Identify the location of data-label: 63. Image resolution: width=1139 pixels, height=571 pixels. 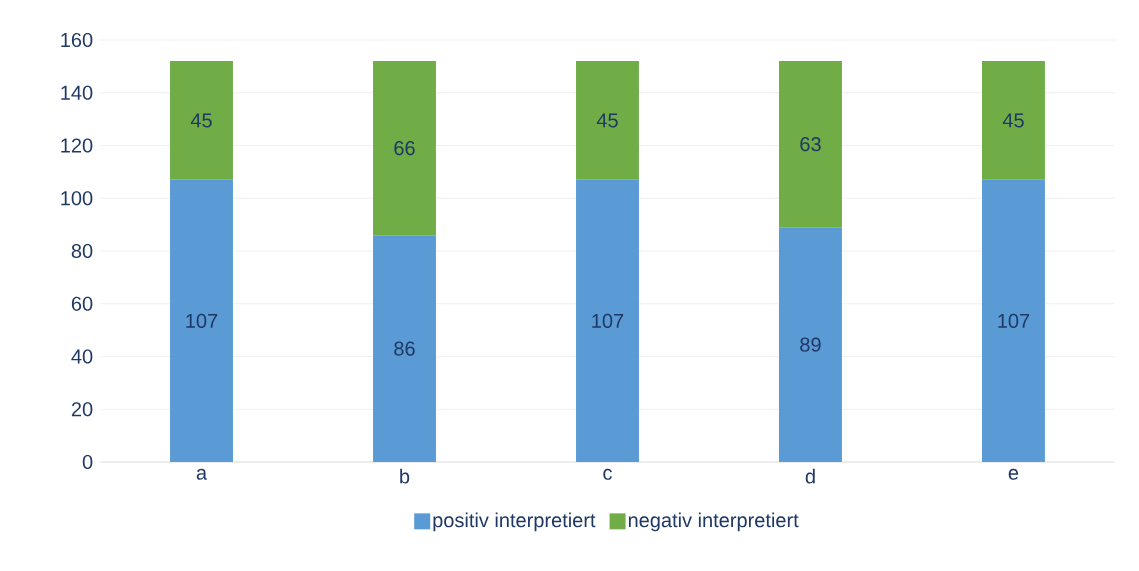
(810, 144).